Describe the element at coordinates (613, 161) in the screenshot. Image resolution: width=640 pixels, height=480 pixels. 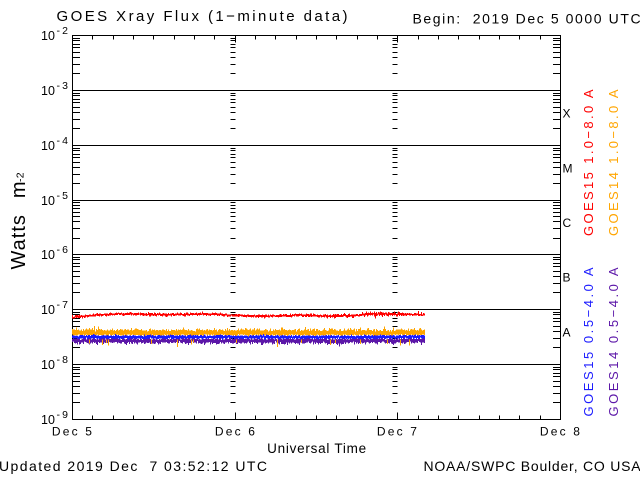
I see `svg-text: GOES14 1.0−8.0 A` at that location.